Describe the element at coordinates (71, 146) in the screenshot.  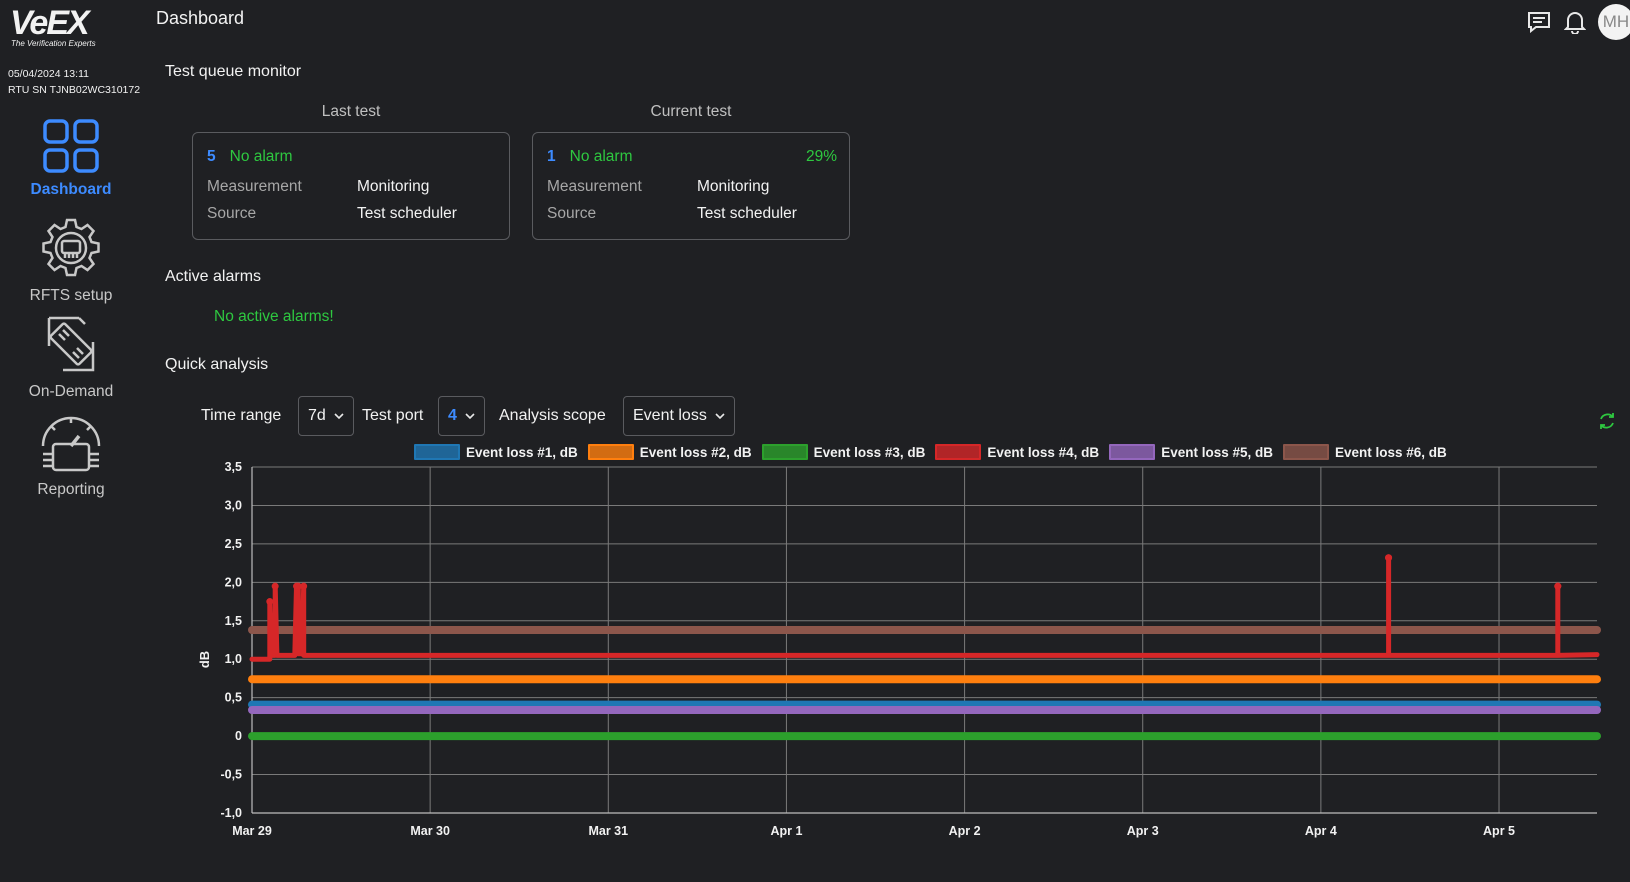
I see `dashboard-grid-icon` at that location.